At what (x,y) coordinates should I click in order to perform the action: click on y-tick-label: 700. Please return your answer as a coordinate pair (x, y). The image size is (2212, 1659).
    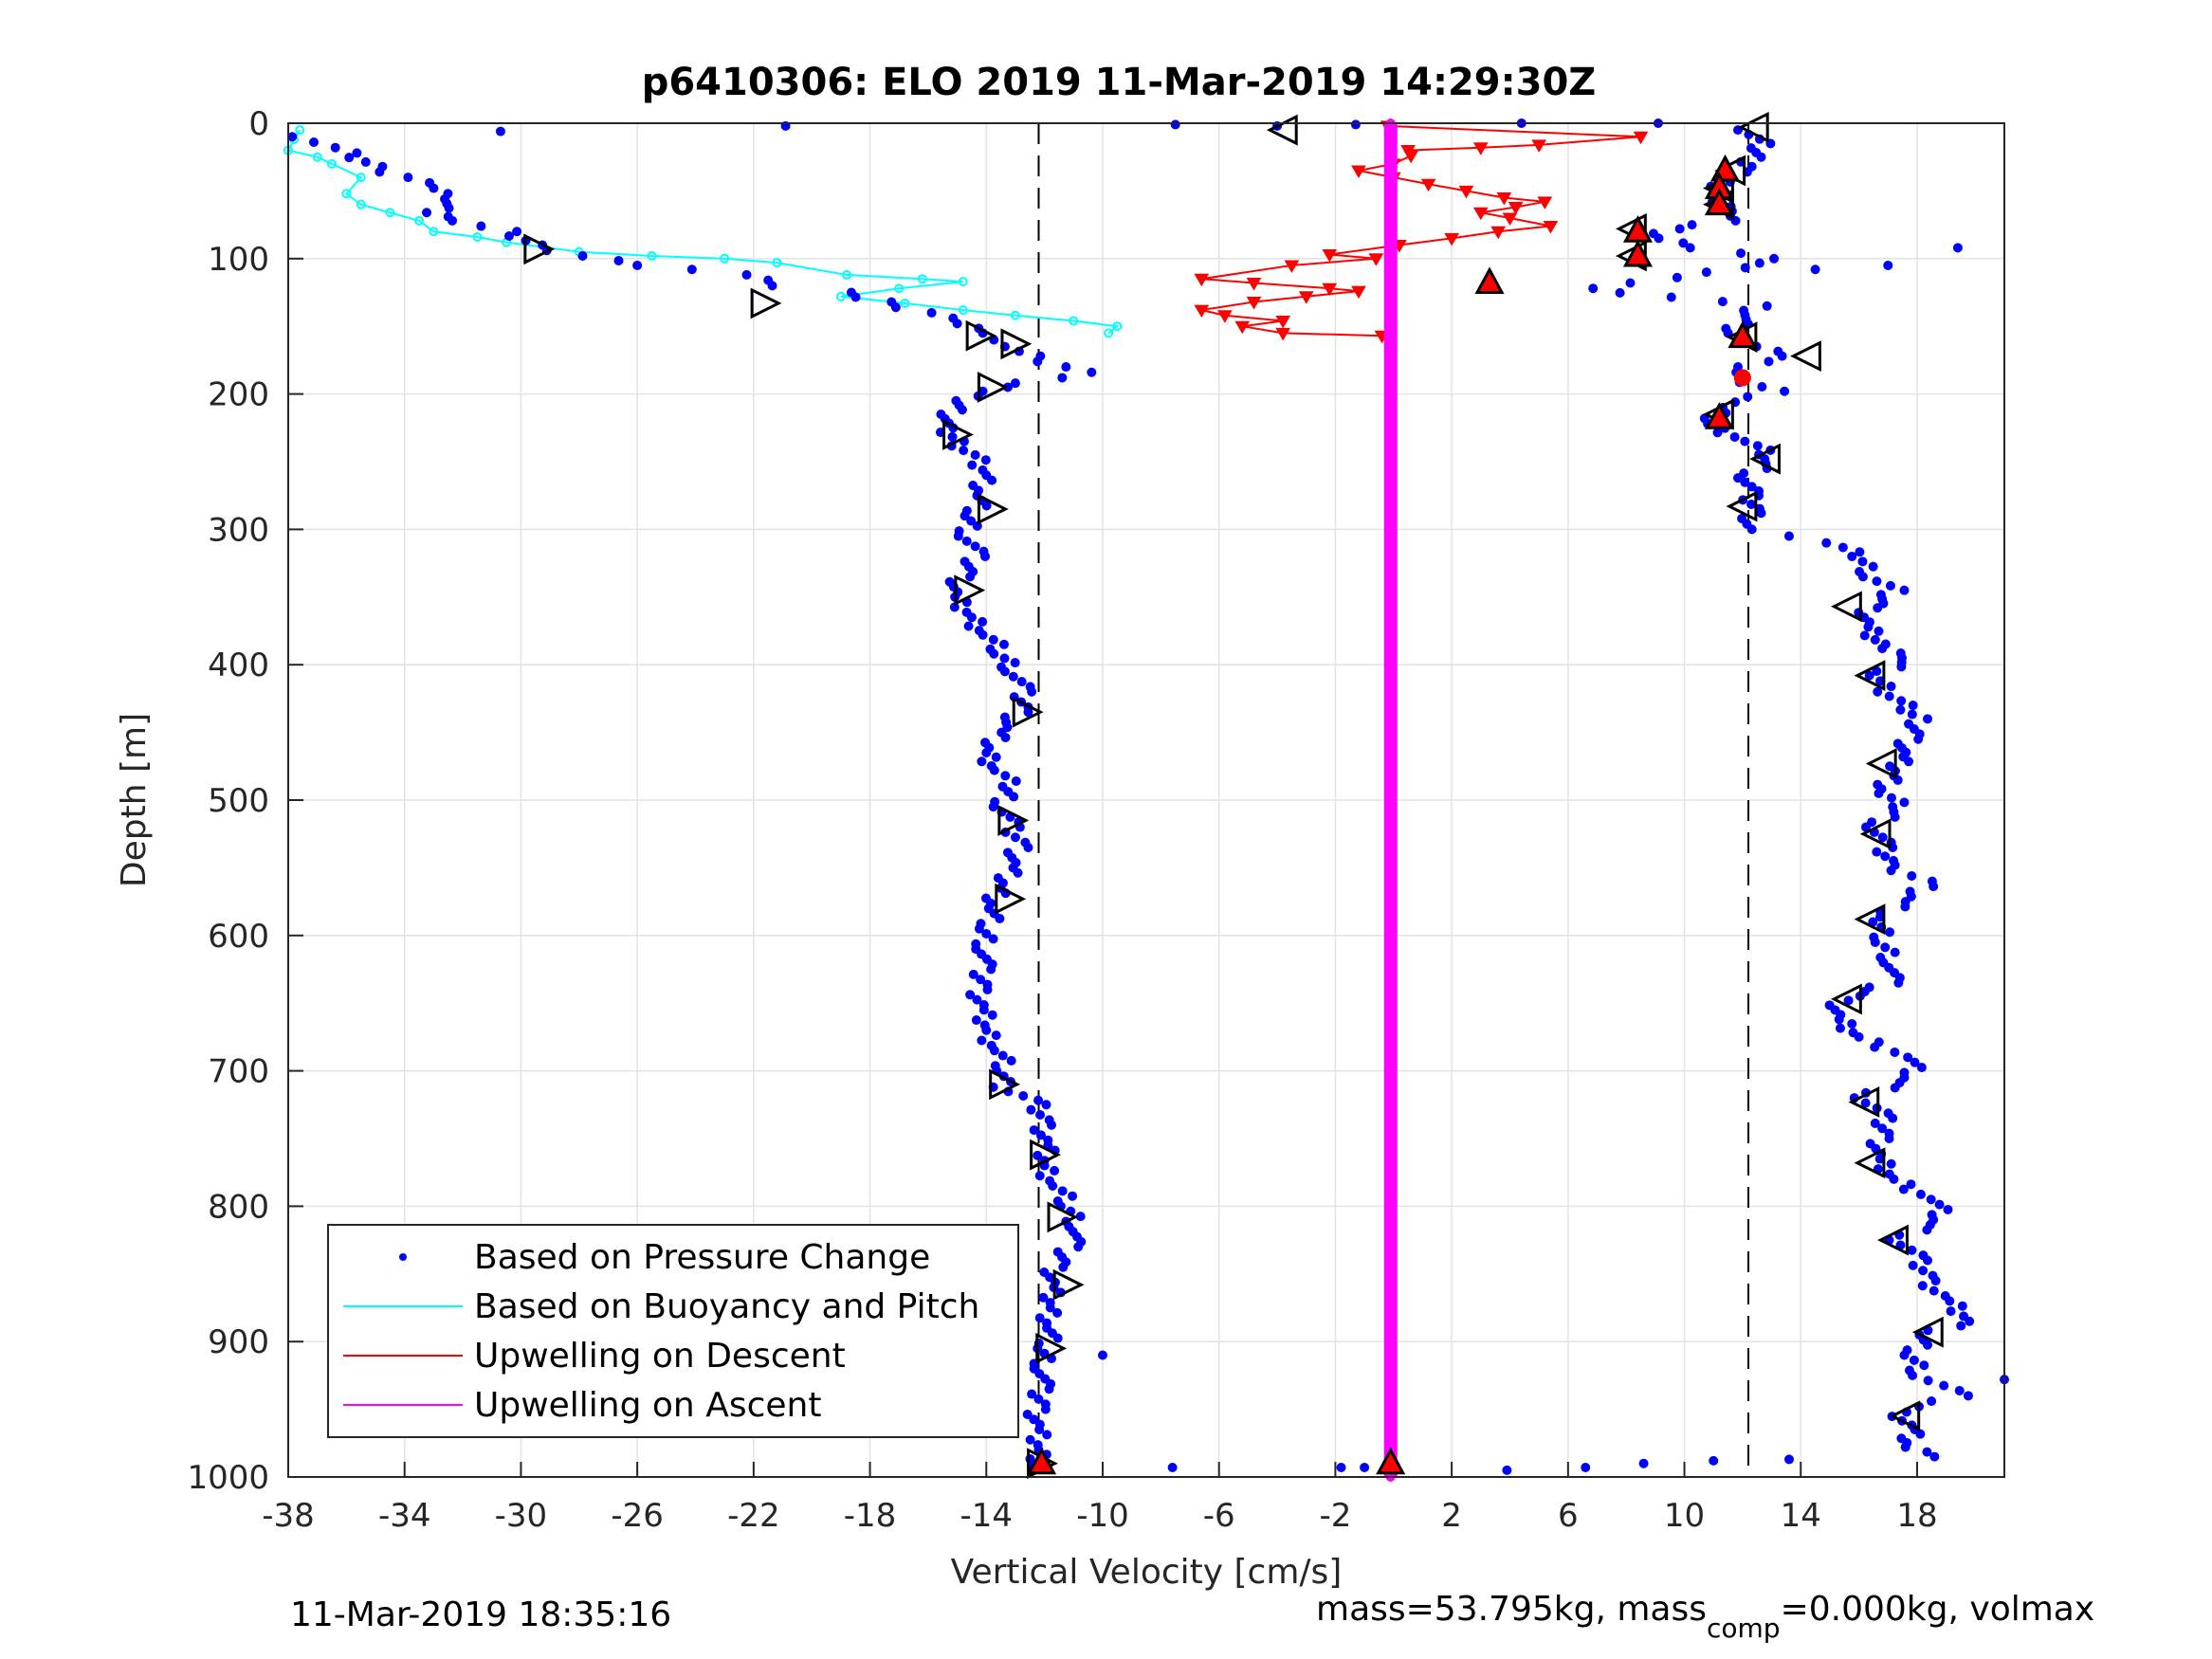
    Looking at the image, I should click on (238, 1072).